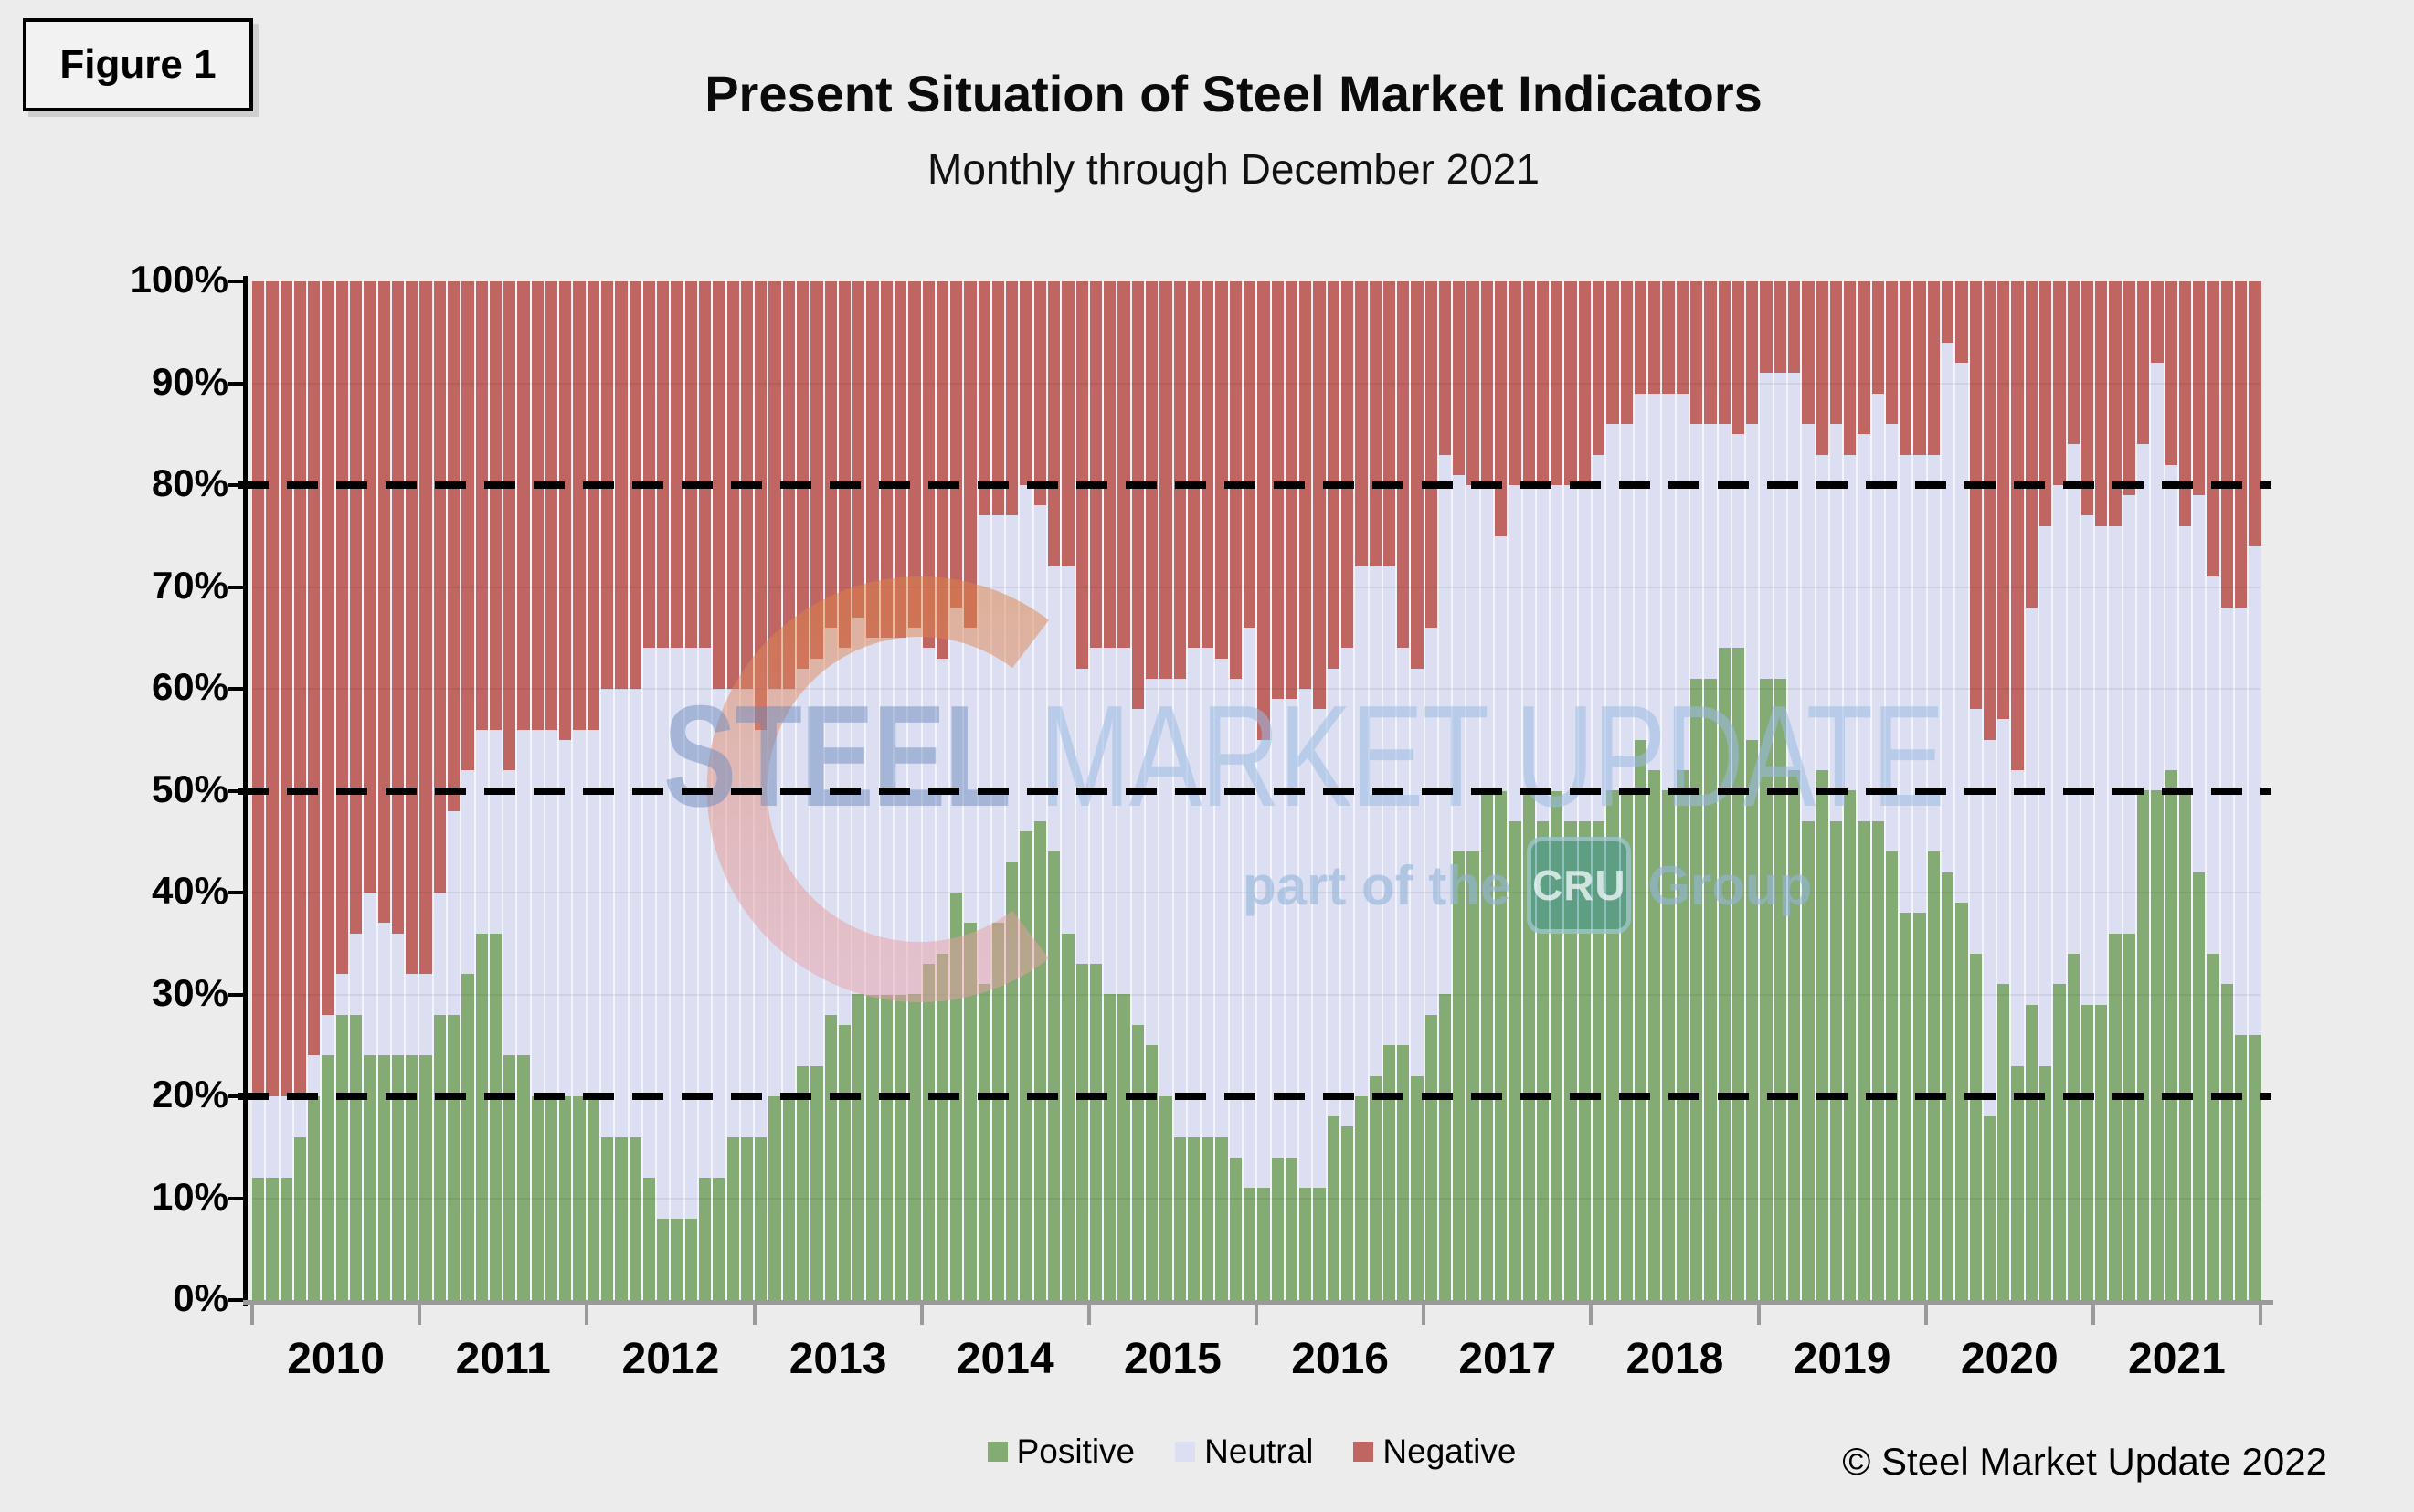 This screenshot has width=2414, height=1512. What do you see at coordinates (1076, 1451) in the screenshot?
I see `legend-label: Positive` at bounding box center [1076, 1451].